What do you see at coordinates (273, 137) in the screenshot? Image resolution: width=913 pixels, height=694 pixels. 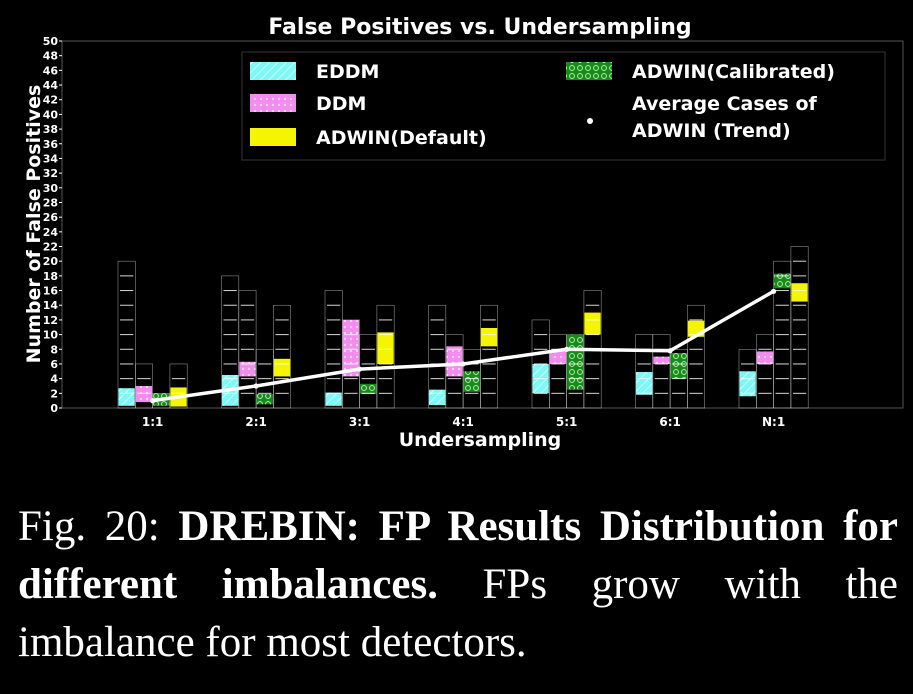 I see `legend-swatch-adwin-default` at bounding box center [273, 137].